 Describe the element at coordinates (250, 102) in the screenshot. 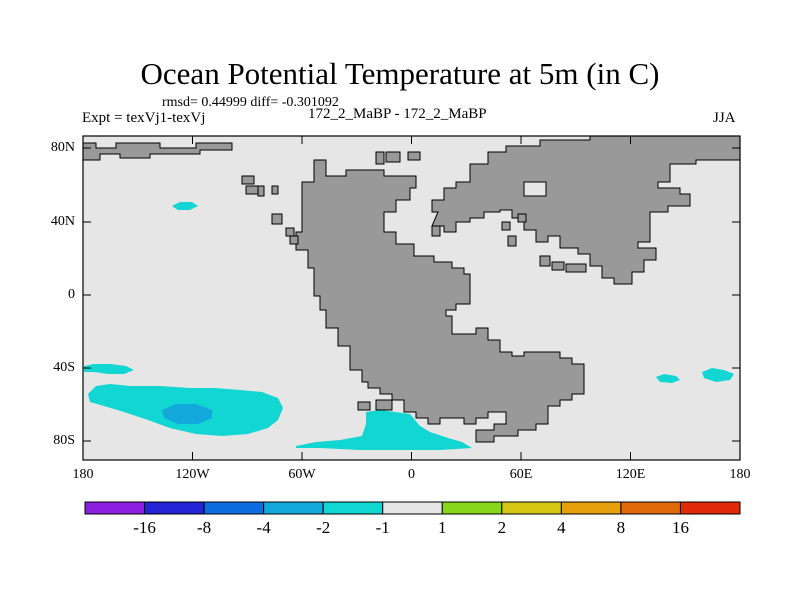

I see `stats-label: rmsd= 0.44999 diff= -0.301092` at that location.